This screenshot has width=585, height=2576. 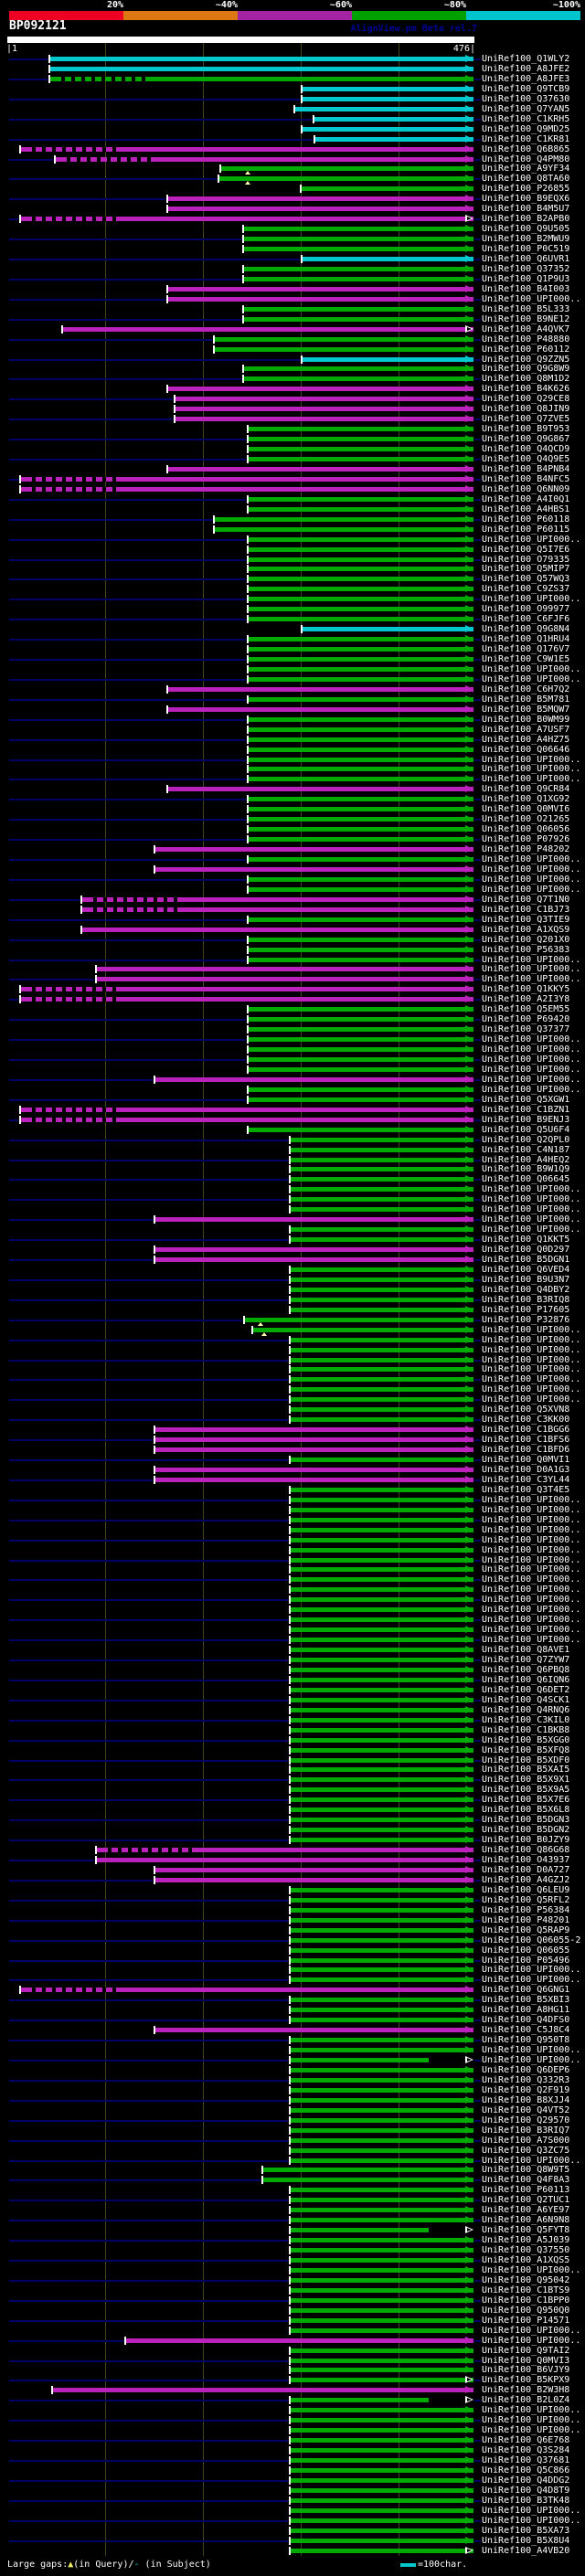 What do you see at coordinates (526, 899) in the screenshot?
I see `hit-label: UniRef100_Q7T1N0` at bounding box center [526, 899].